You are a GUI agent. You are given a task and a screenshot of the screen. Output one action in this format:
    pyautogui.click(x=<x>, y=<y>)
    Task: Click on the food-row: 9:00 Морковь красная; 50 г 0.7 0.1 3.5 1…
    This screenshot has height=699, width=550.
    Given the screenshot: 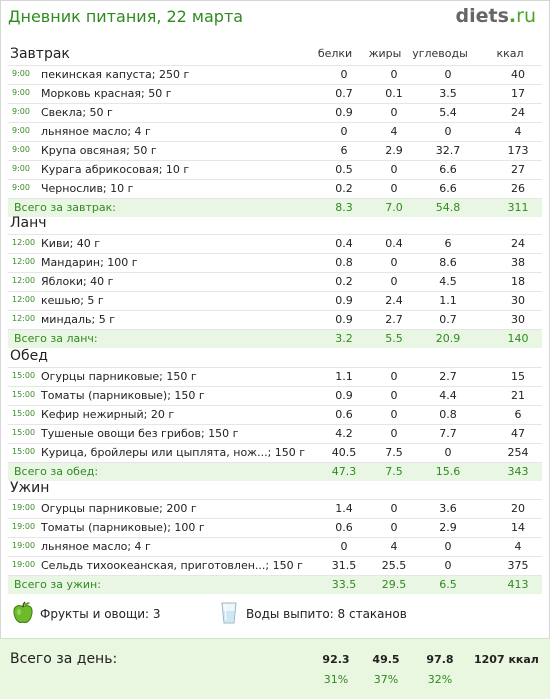 What is the action you would take?
    pyautogui.click(x=275, y=94)
    